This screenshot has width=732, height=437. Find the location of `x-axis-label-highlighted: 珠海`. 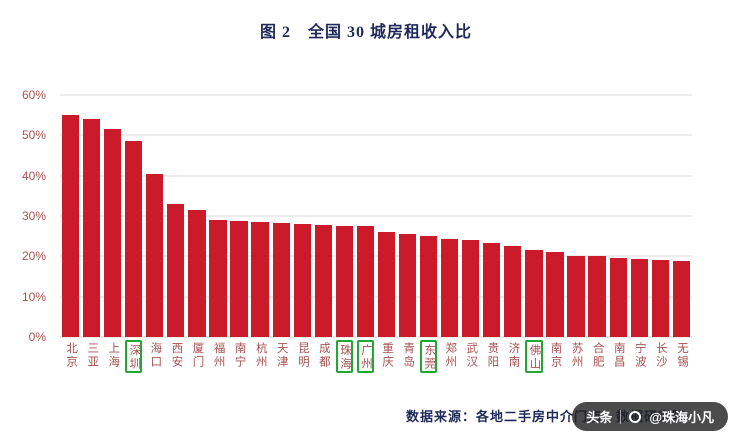

x-axis-label-highlighted: 珠海 is located at coordinates (344, 356).